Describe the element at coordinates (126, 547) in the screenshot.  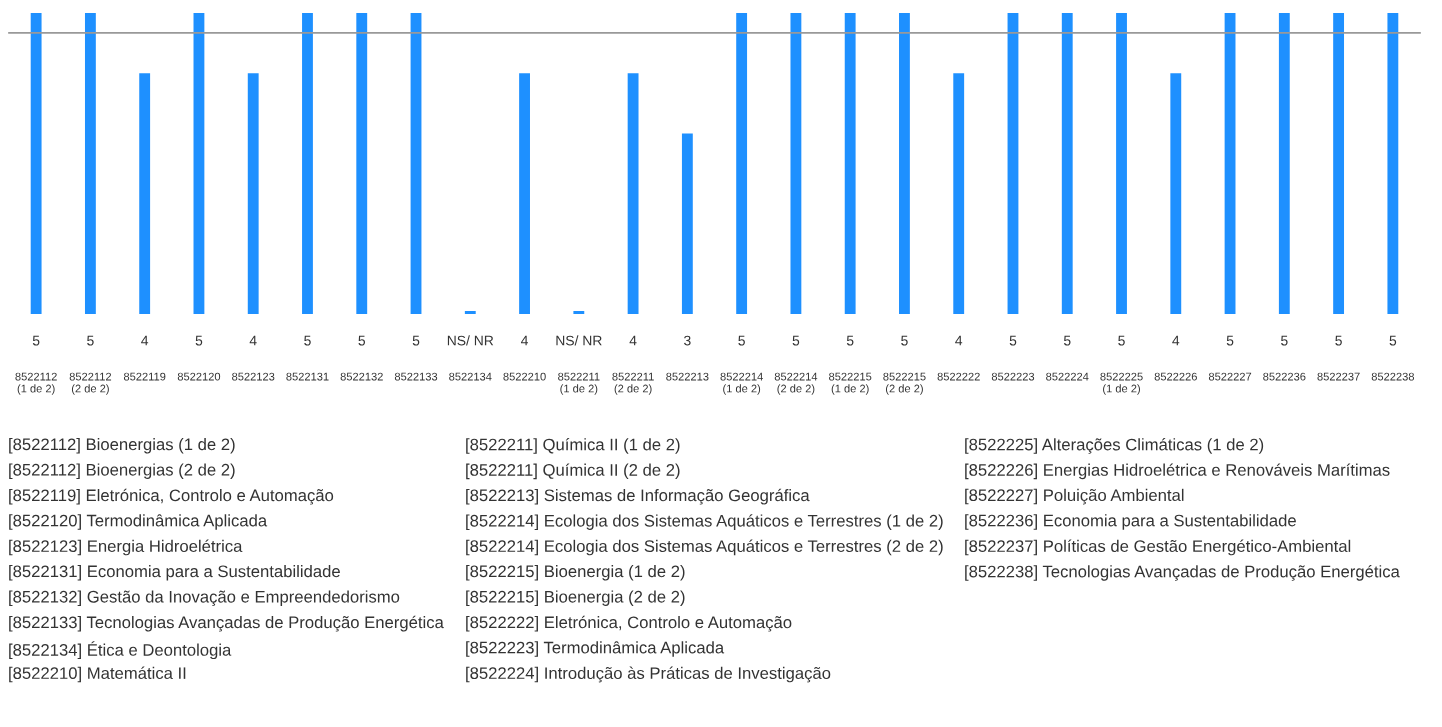
I see `text: [8522123] Energia Hidroelétrica` at that location.